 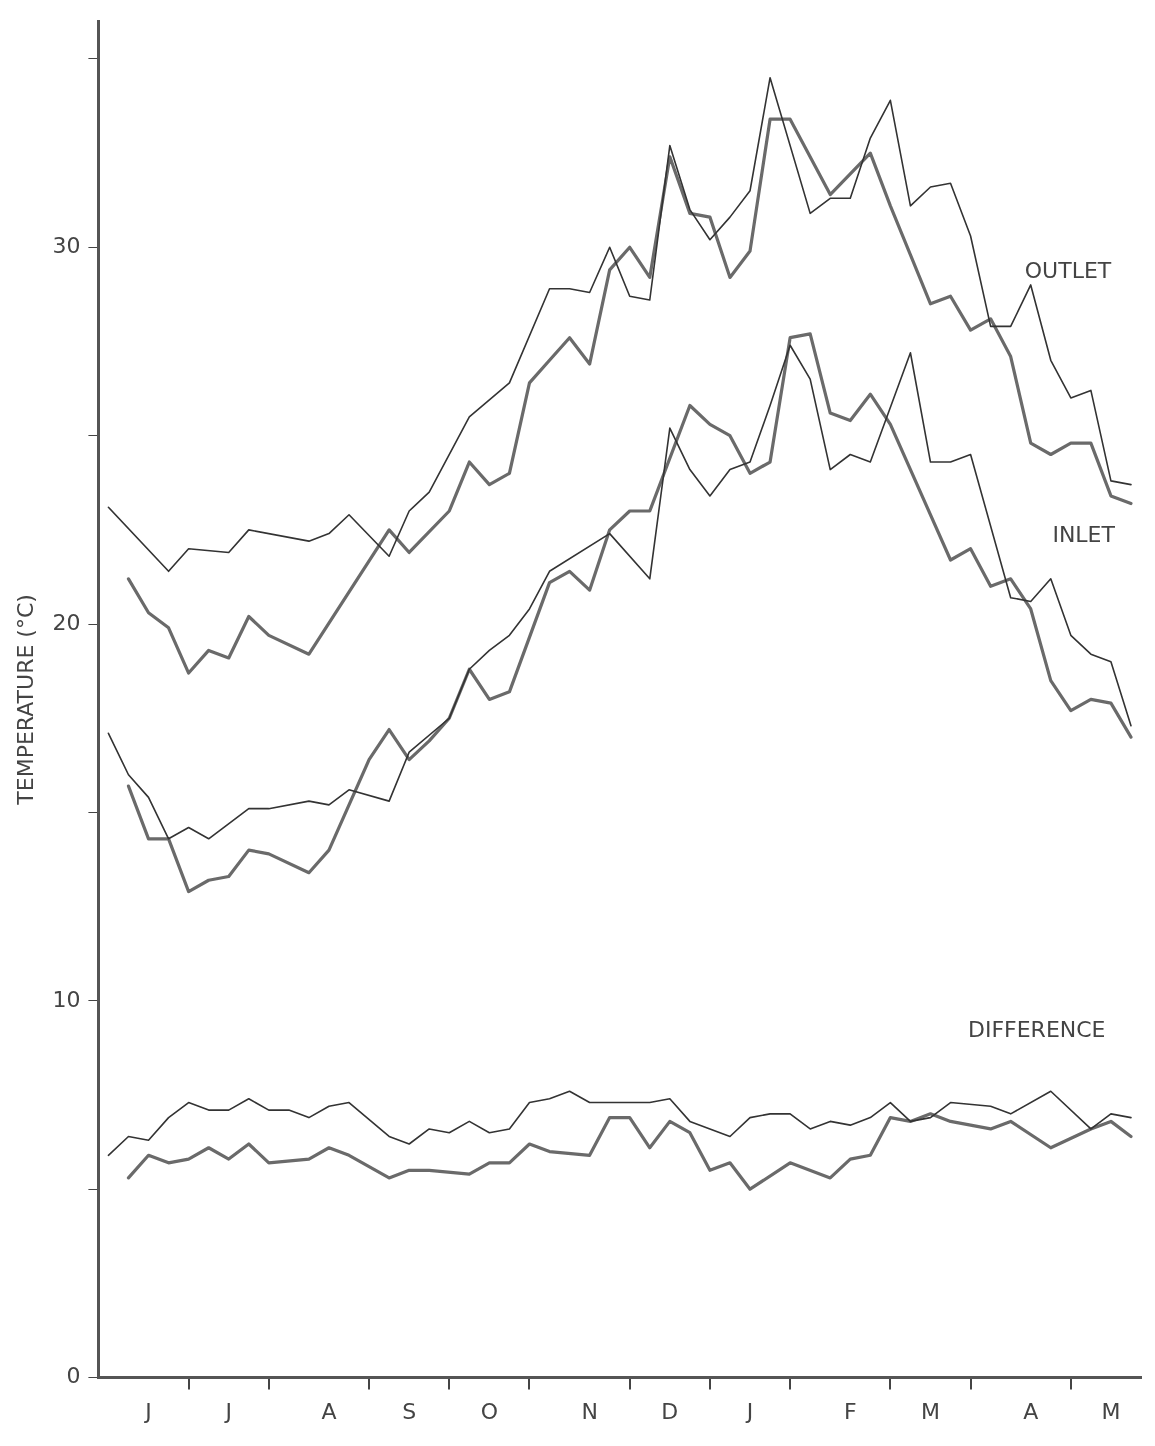 What do you see at coordinates (670, 1411) in the screenshot?
I see `x-tick-label: D` at bounding box center [670, 1411].